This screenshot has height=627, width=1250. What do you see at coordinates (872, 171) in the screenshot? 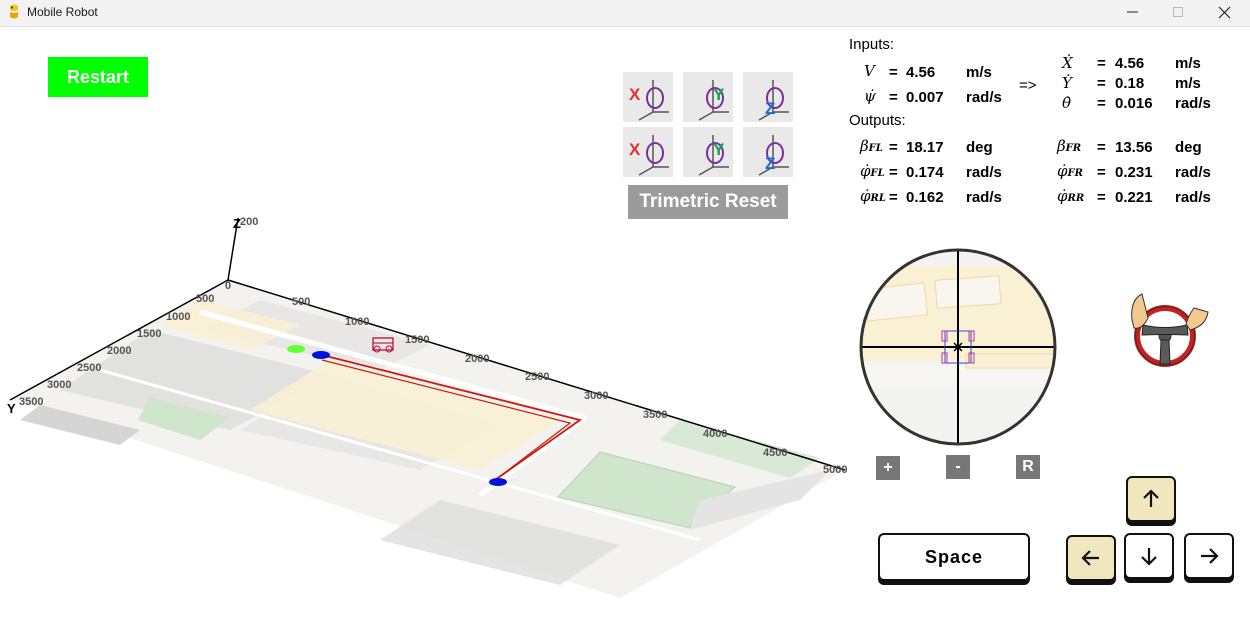
I see `output-symbol-left: φ̇FL` at bounding box center [872, 171].